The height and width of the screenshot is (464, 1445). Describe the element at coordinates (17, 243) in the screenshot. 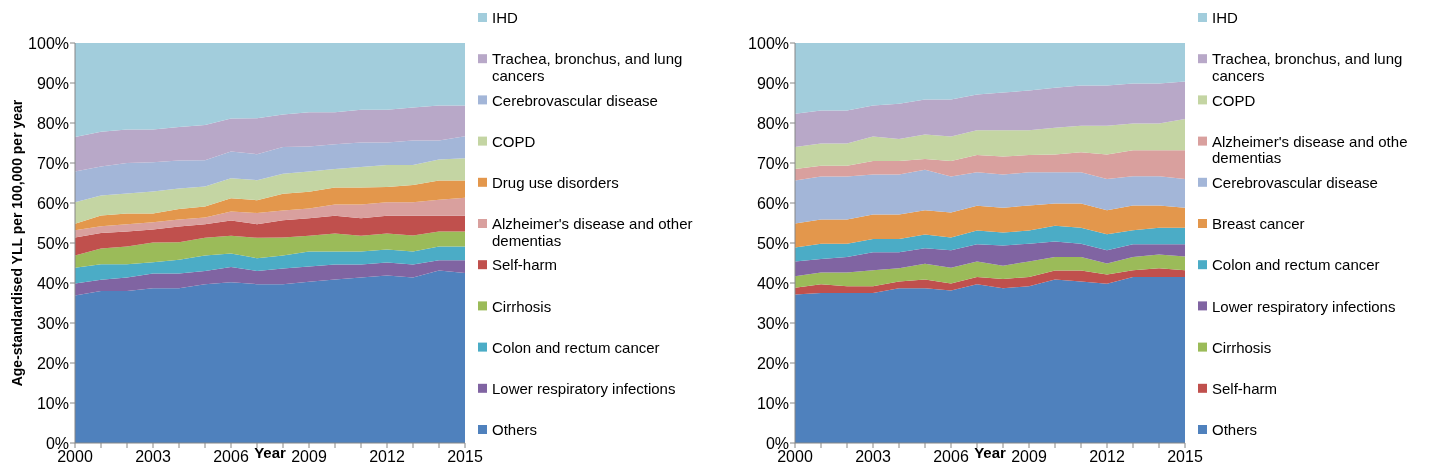

I see `y-axis-title: Age-standardised YLL per 100,000 per year` at that location.